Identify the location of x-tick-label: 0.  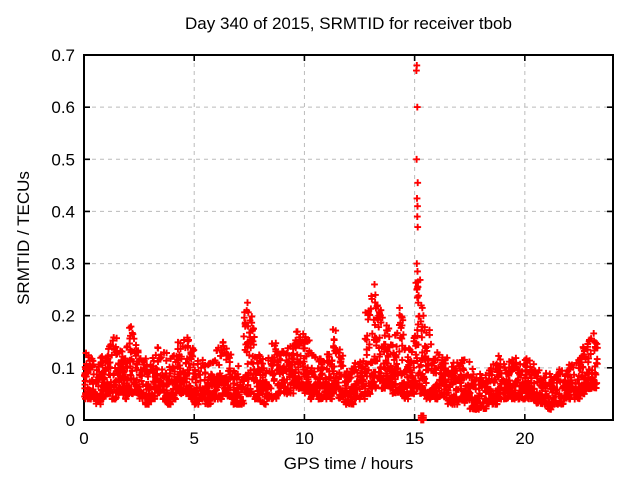
(83, 438).